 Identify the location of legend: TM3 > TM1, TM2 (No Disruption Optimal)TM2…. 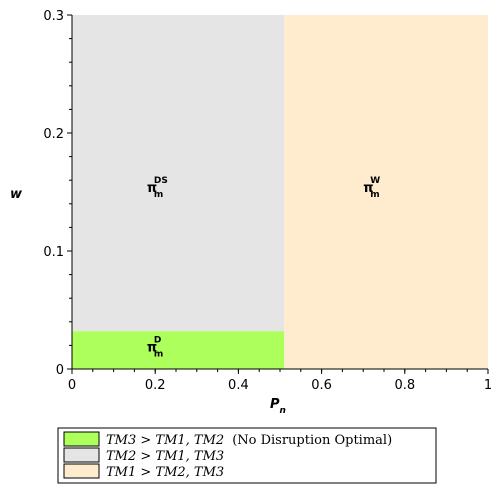
(247, 455).